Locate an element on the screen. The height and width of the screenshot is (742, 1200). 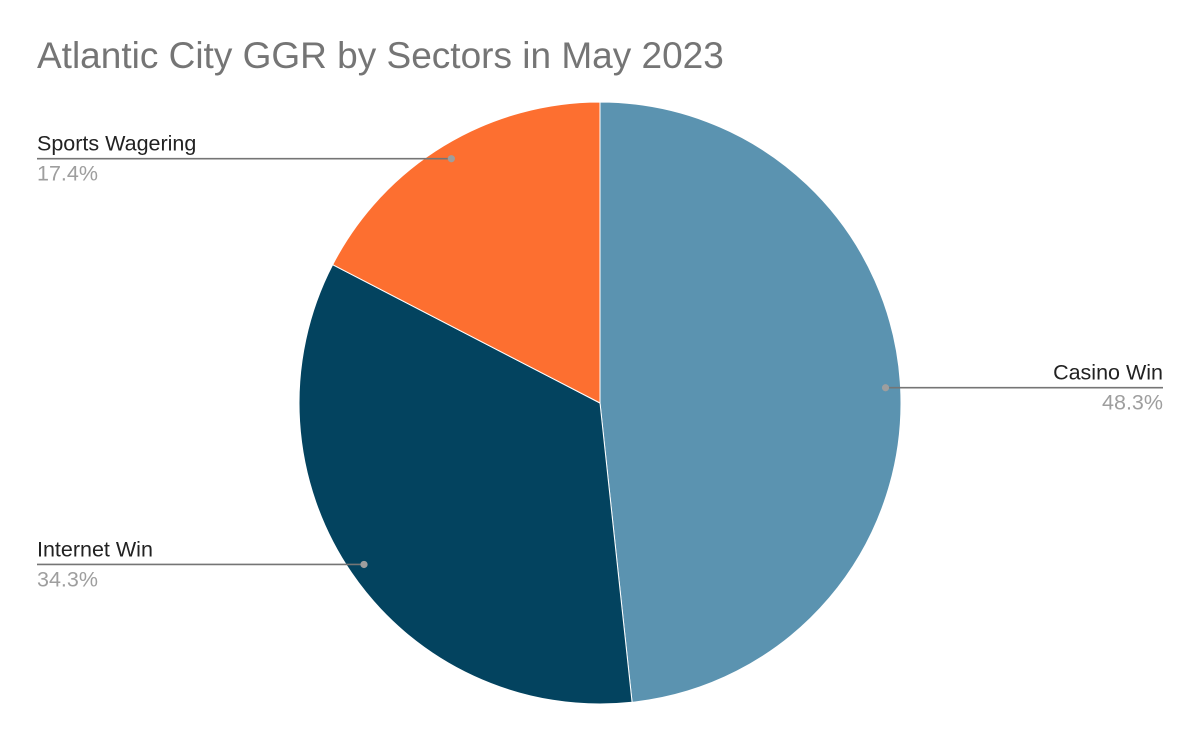
chart-title: Atlantic City GGR by Sectors in May 2023 is located at coordinates (380, 55).